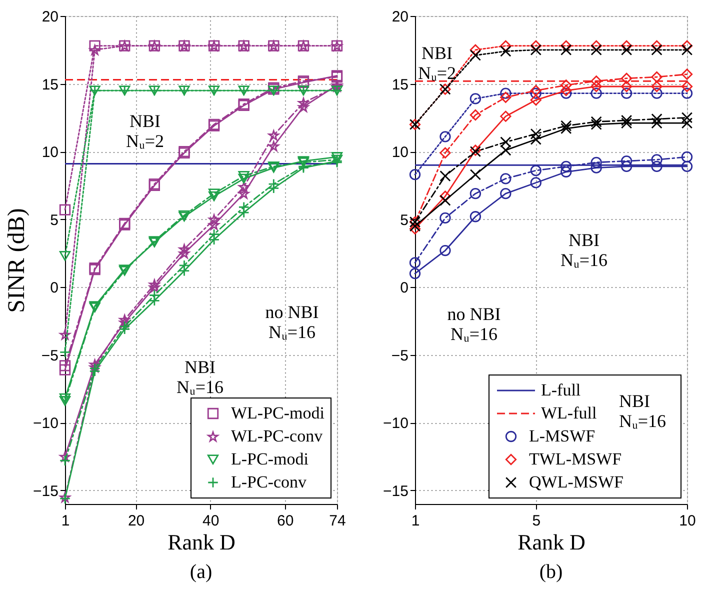 Image resolution: width=723 pixels, height=604 pixels. I want to click on legend-label: TWL-MSWF, so click(575, 459).